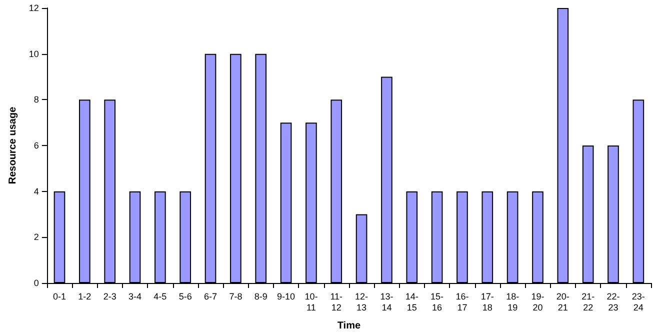 The height and width of the screenshot is (336, 659). Describe the element at coordinates (33, 8) in the screenshot. I see `y-tick-label: 12` at that location.